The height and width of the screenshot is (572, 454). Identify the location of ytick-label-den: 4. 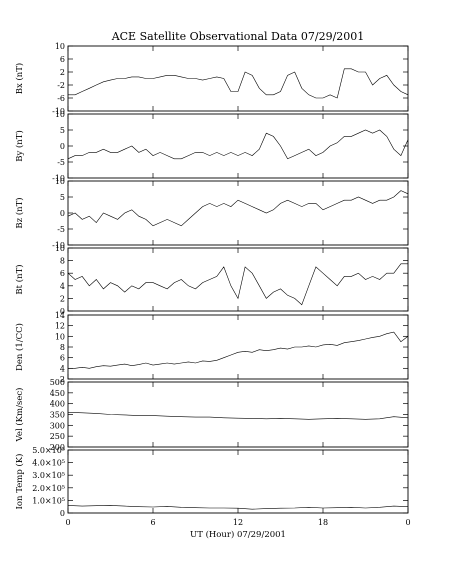
(62, 368).